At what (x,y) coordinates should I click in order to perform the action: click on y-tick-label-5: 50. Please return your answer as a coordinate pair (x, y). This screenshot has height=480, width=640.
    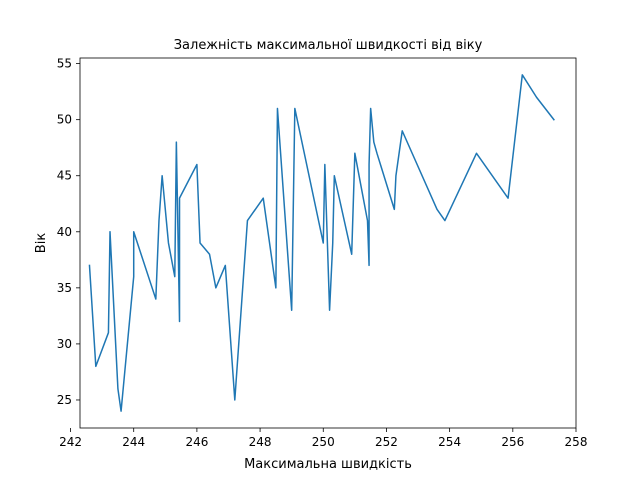
    Looking at the image, I should click on (64, 120).